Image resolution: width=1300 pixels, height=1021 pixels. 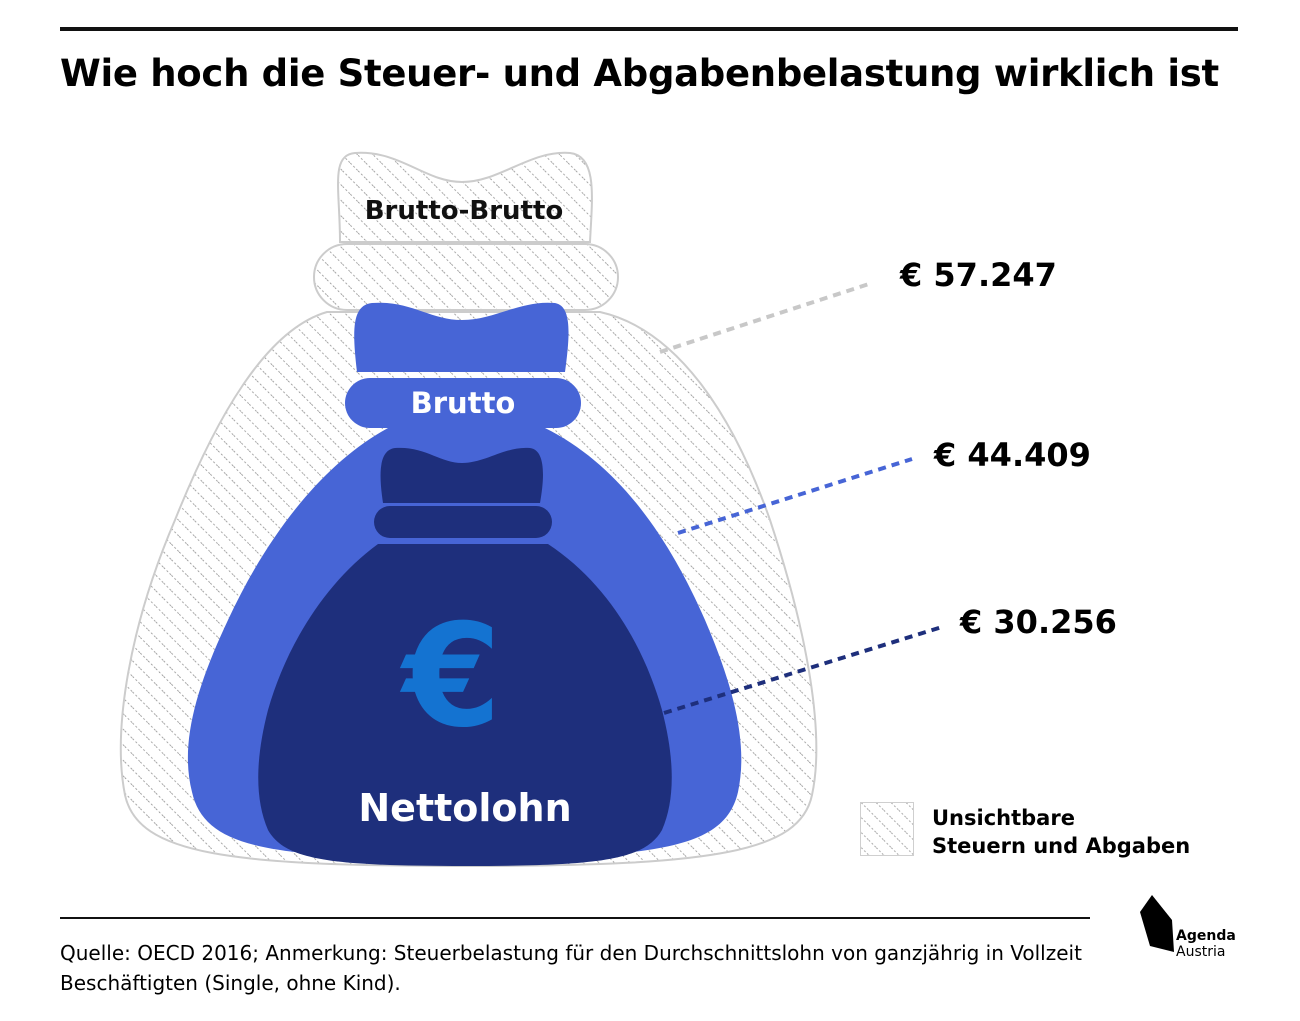 I want to click on legend-label: Unsichtbare Steuern und Abgaben, so click(x=1061, y=832).